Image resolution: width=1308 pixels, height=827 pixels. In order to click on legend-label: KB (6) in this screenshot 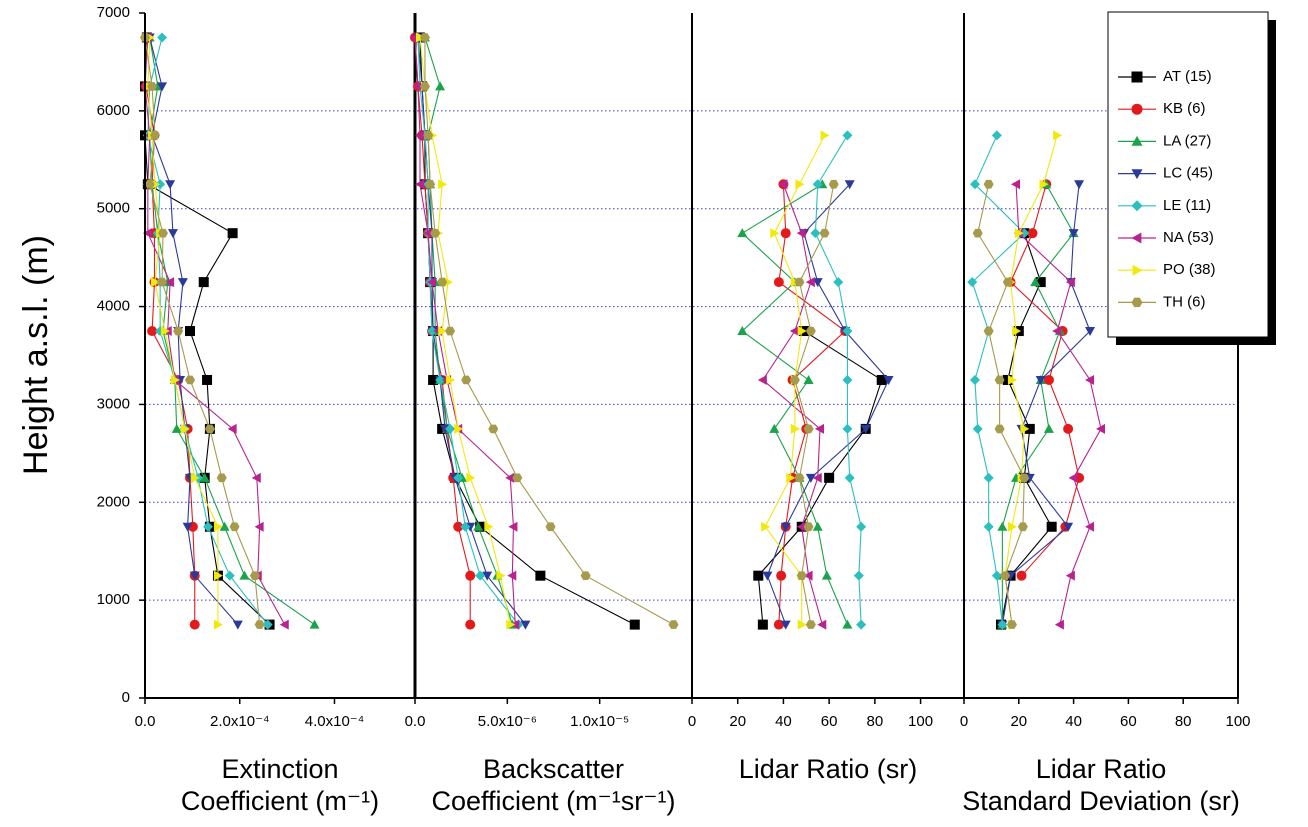, I will do `click(1184, 108)`.